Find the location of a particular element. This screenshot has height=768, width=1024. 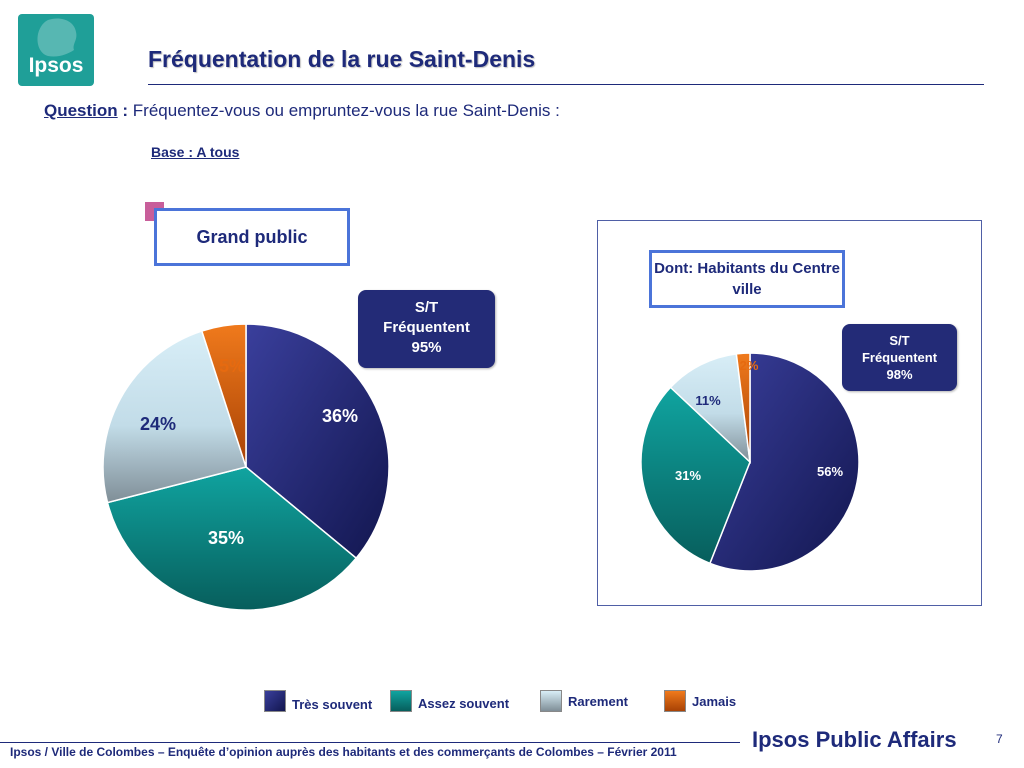

grand-public-label-jamais: 5% is located at coordinates (232, 366).